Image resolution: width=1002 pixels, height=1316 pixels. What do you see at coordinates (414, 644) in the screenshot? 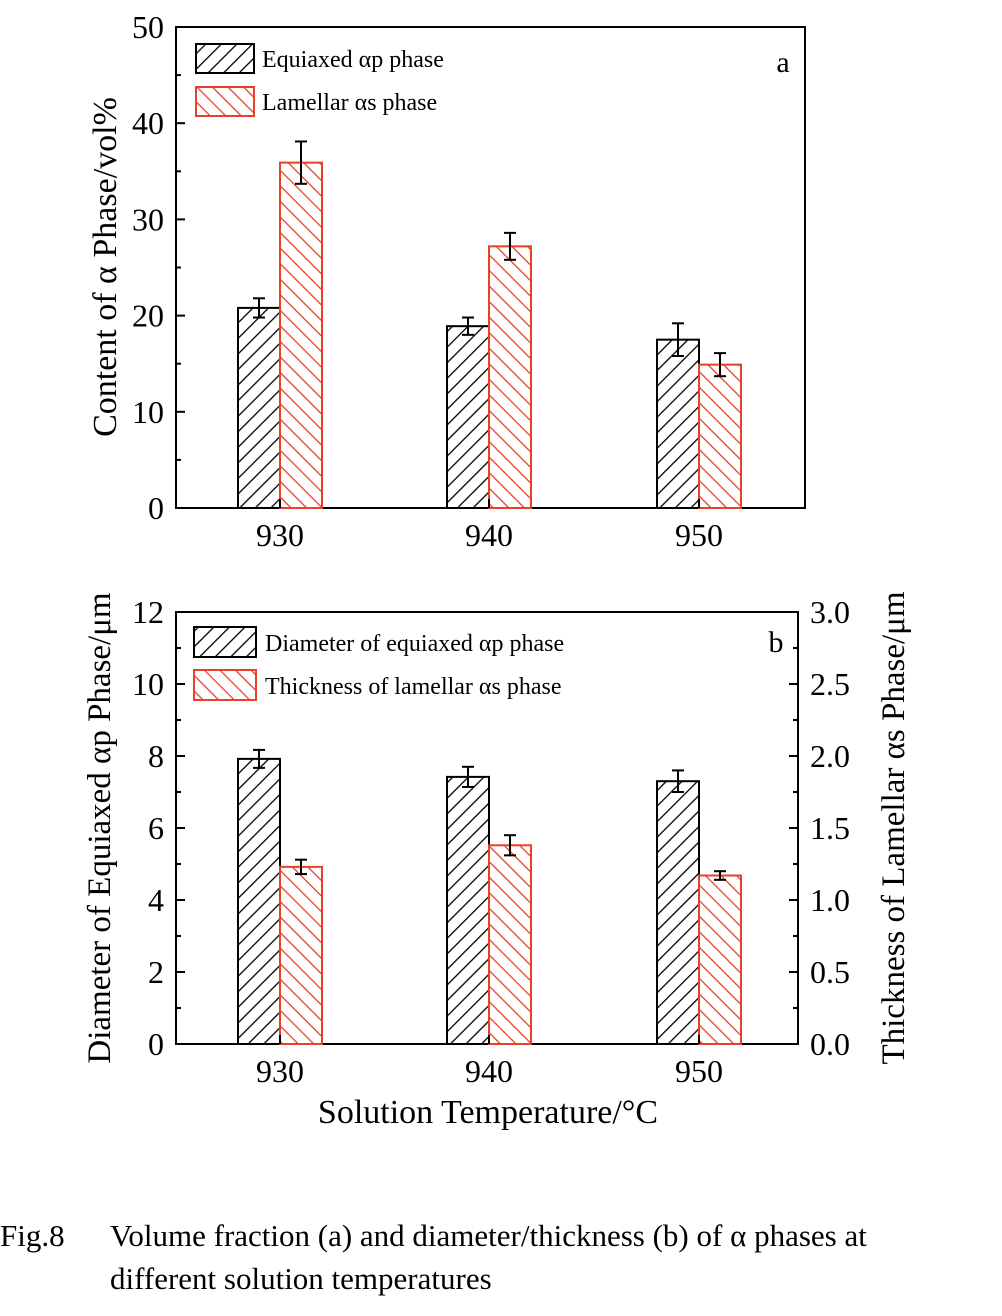
I see `legend-label-b-0: Diameter of equiaxed αp phase` at bounding box center [414, 644].